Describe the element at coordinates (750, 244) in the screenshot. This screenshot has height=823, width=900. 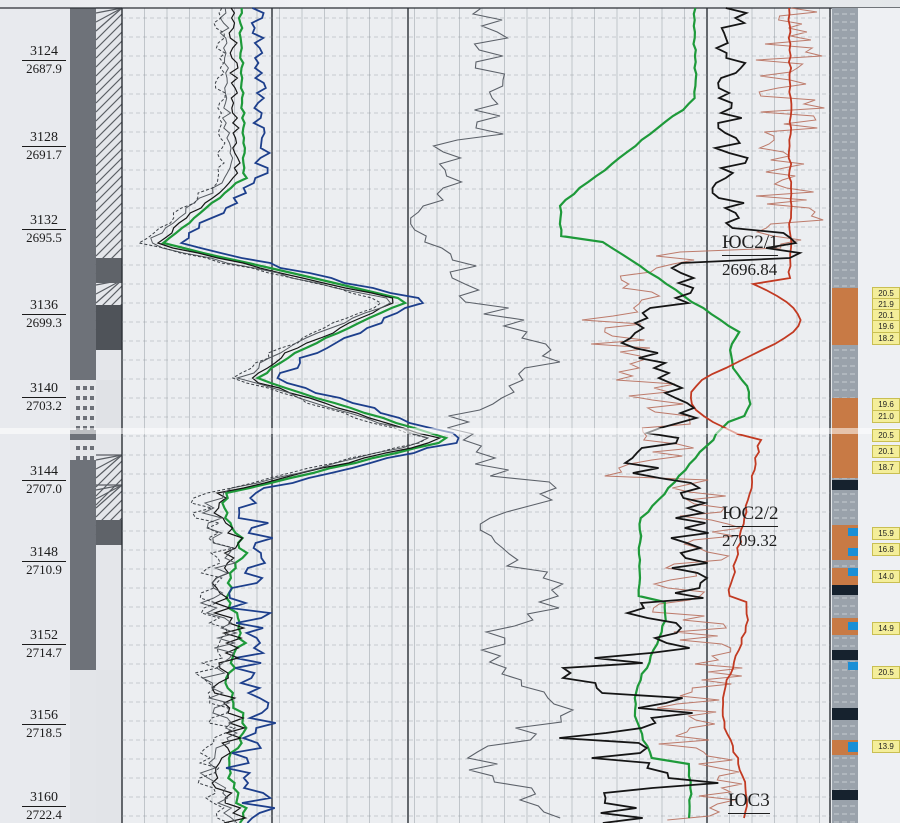
I see `strat-top-name: ЮС2/1` at that location.